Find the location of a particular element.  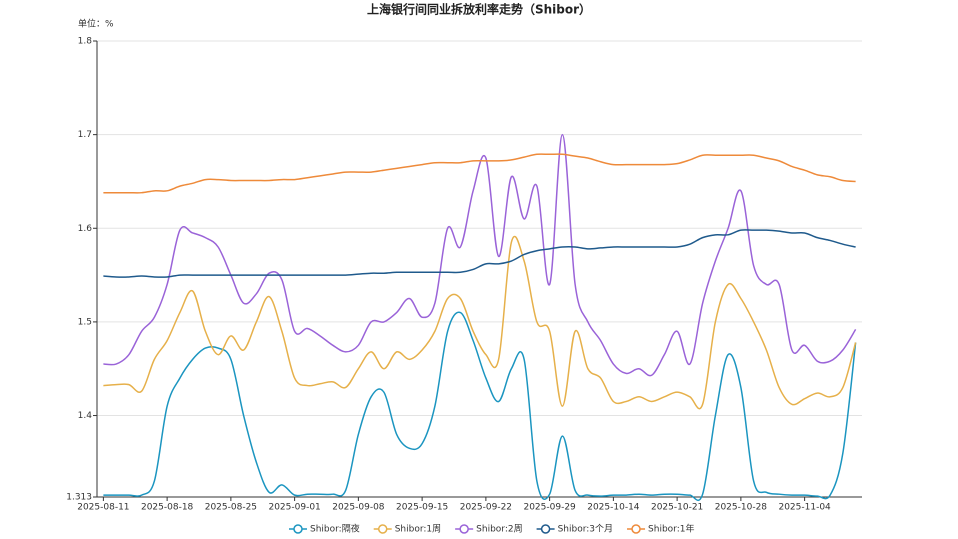

x-tick-label: 2025-09-29 is located at coordinates (549, 508).